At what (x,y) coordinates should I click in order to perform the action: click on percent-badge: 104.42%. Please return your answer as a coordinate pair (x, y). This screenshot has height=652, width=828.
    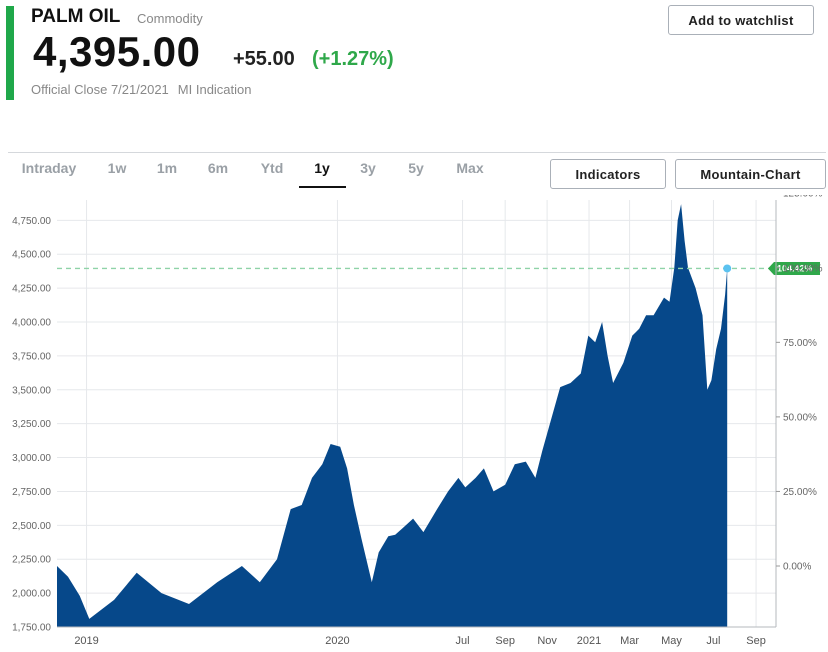
    Looking at the image, I should click on (794, 268).